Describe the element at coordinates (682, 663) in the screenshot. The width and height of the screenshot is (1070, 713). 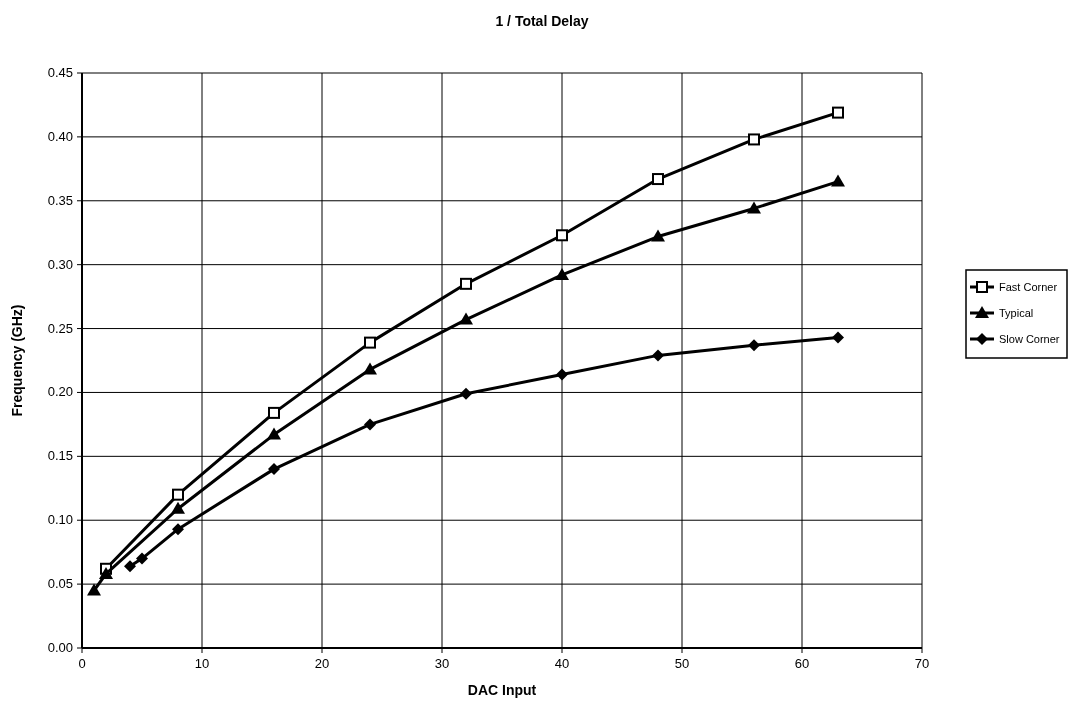
I see `x-tick-label: 50` at that location.